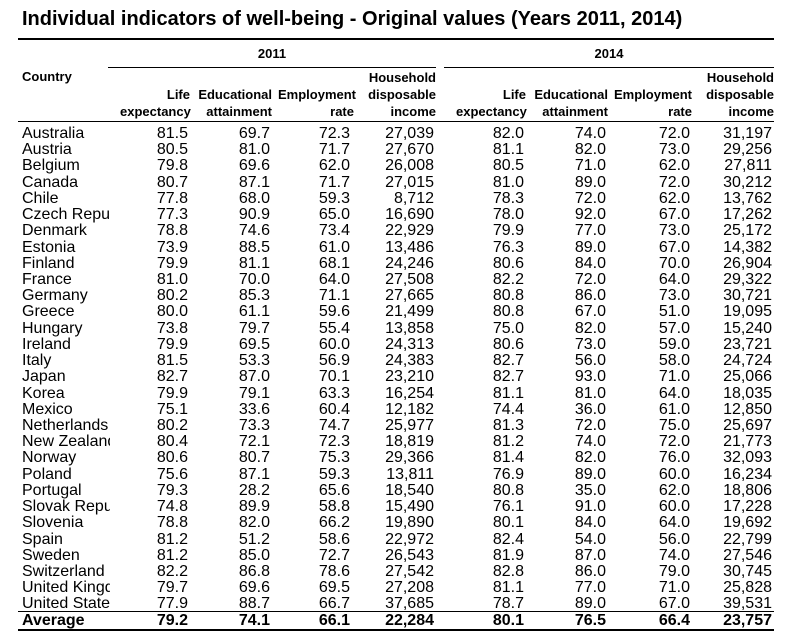 Image resolution: width=792 pixels, height=631 pixels. Describe the element at coordinates (590, 215) in the screenshot. I see `edu-2014: 92.0` at that location.